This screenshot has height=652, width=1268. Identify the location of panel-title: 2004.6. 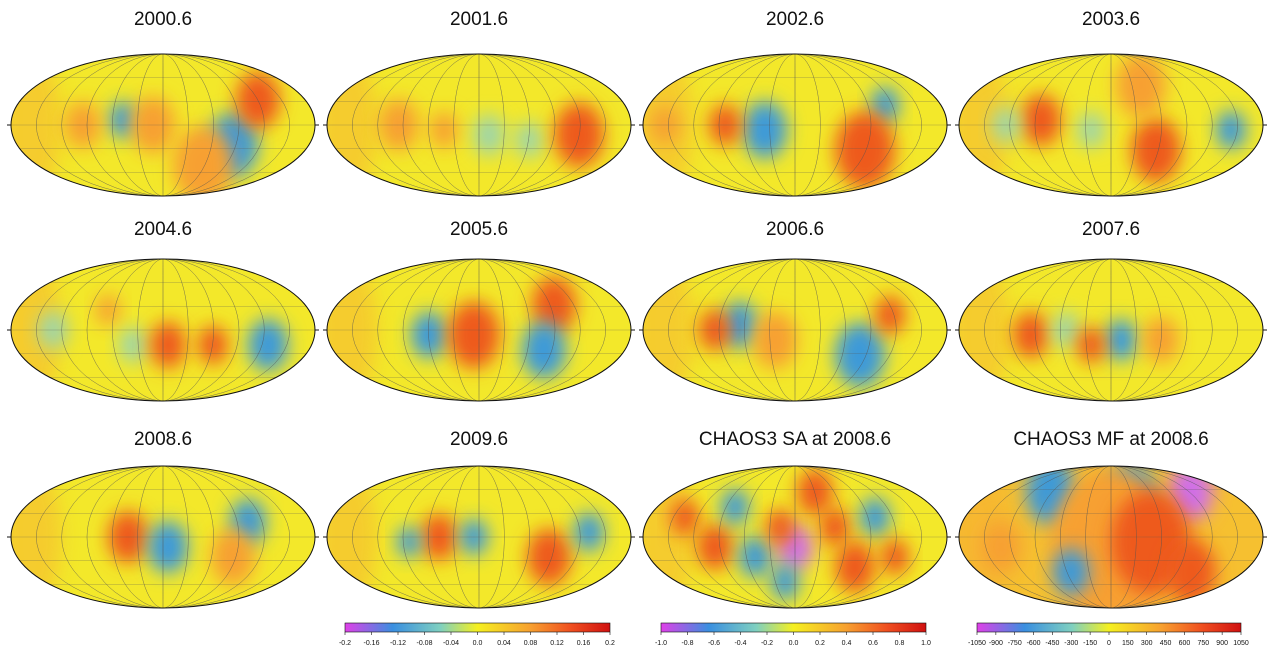
(163, 229).